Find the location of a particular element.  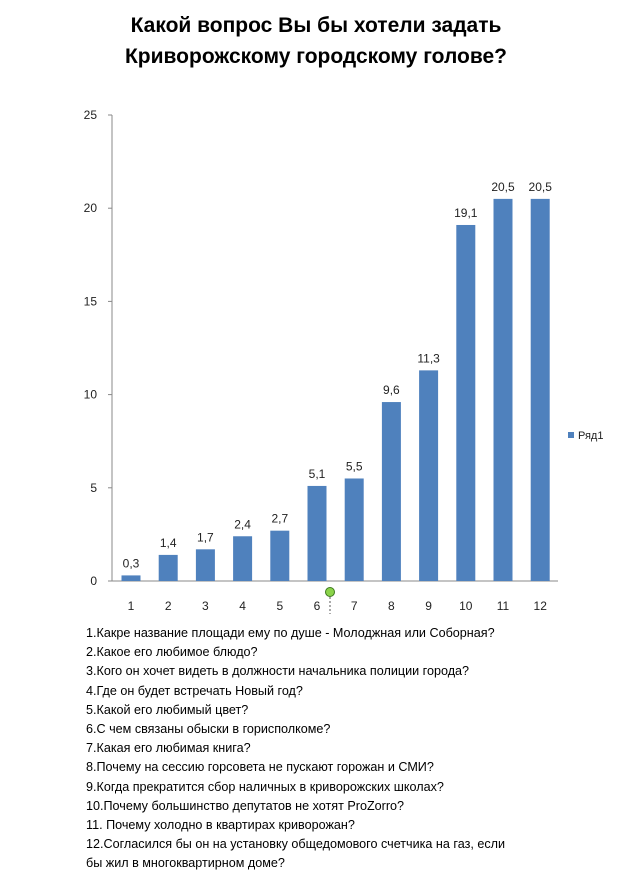

x-tick-label: 3 is located at coordinates (205, 606).